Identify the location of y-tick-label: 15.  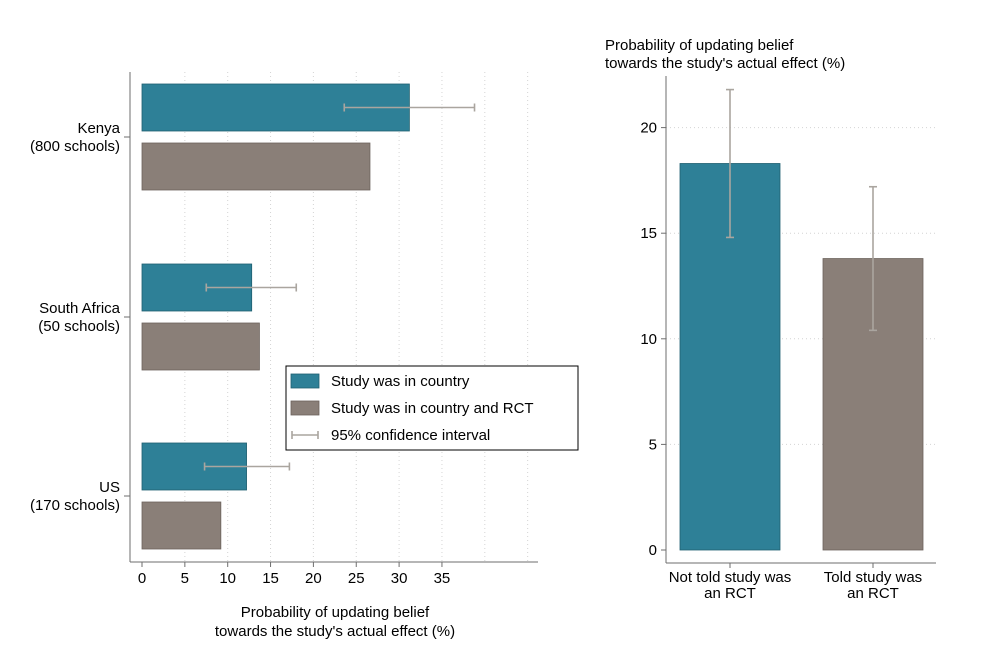
(648, 233).